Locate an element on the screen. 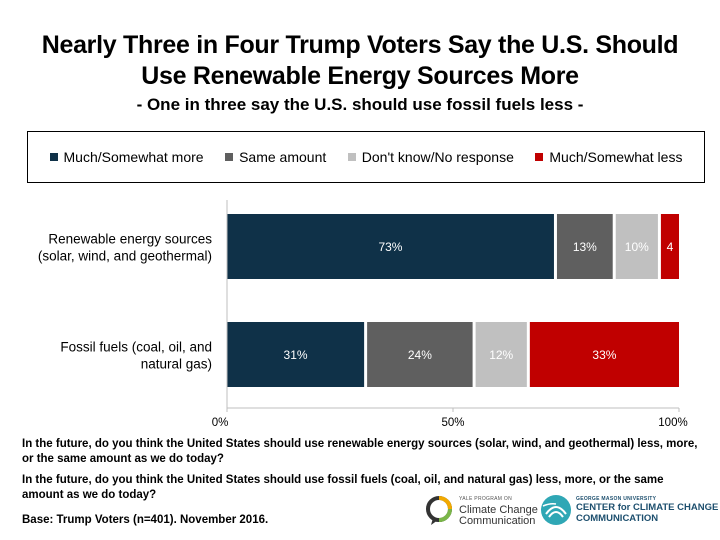  legend-swatch-more is located at coordinates (53, 157).